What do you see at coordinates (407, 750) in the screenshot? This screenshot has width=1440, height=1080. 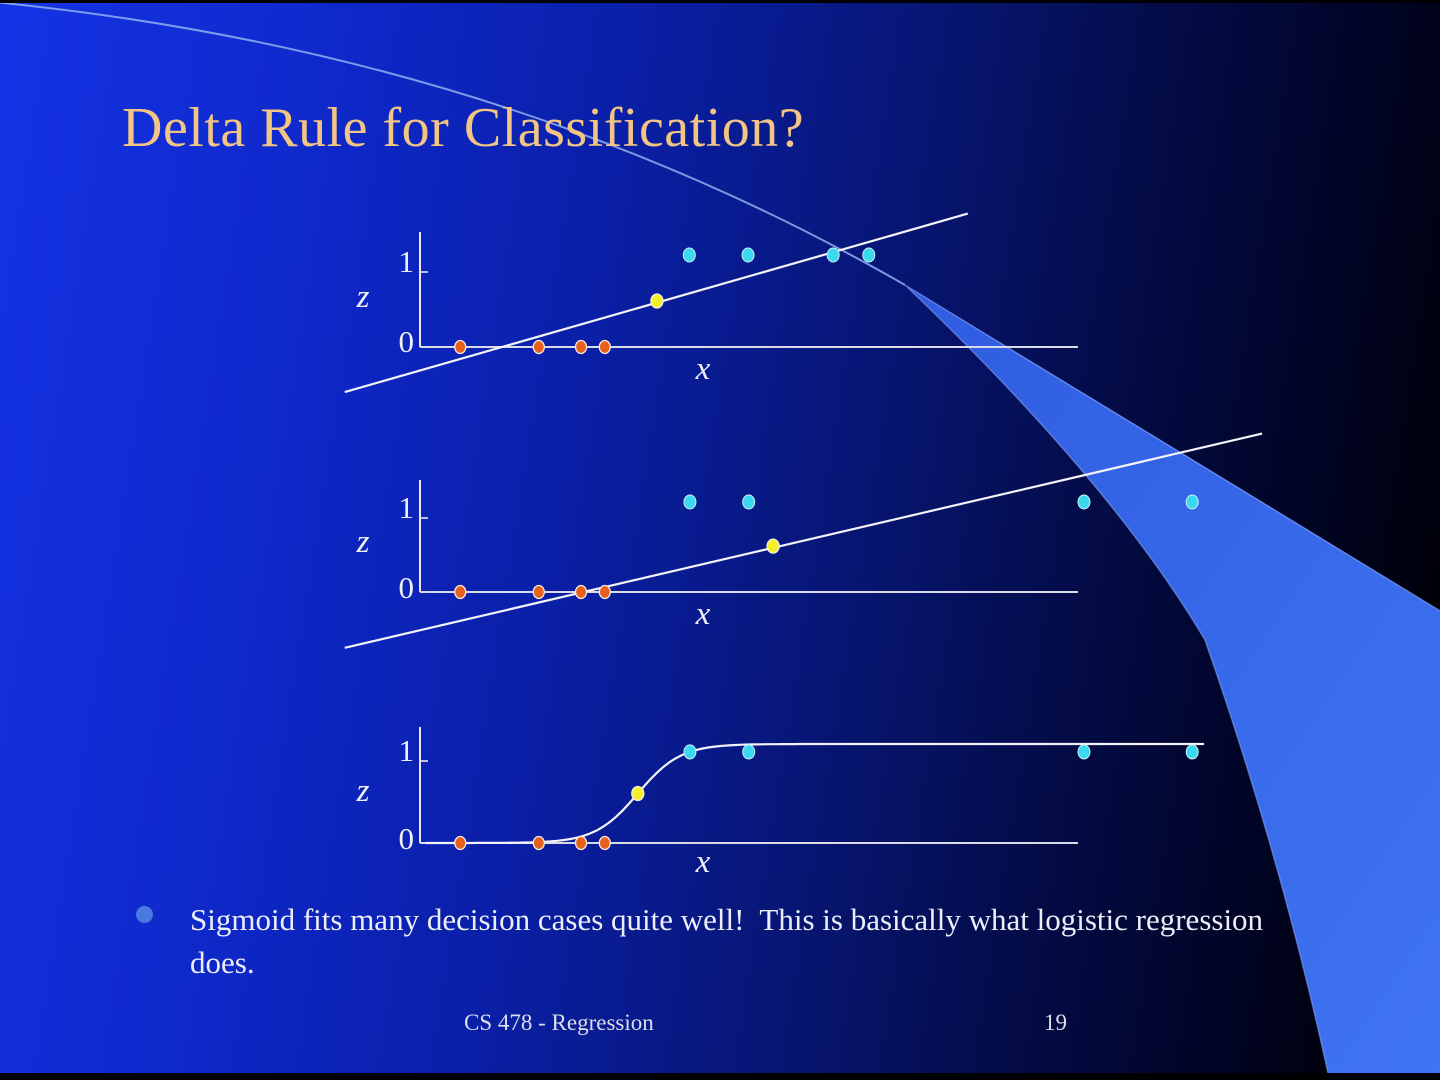 I see `plot3-tick-1: 1` at bounding box center [407, 750].